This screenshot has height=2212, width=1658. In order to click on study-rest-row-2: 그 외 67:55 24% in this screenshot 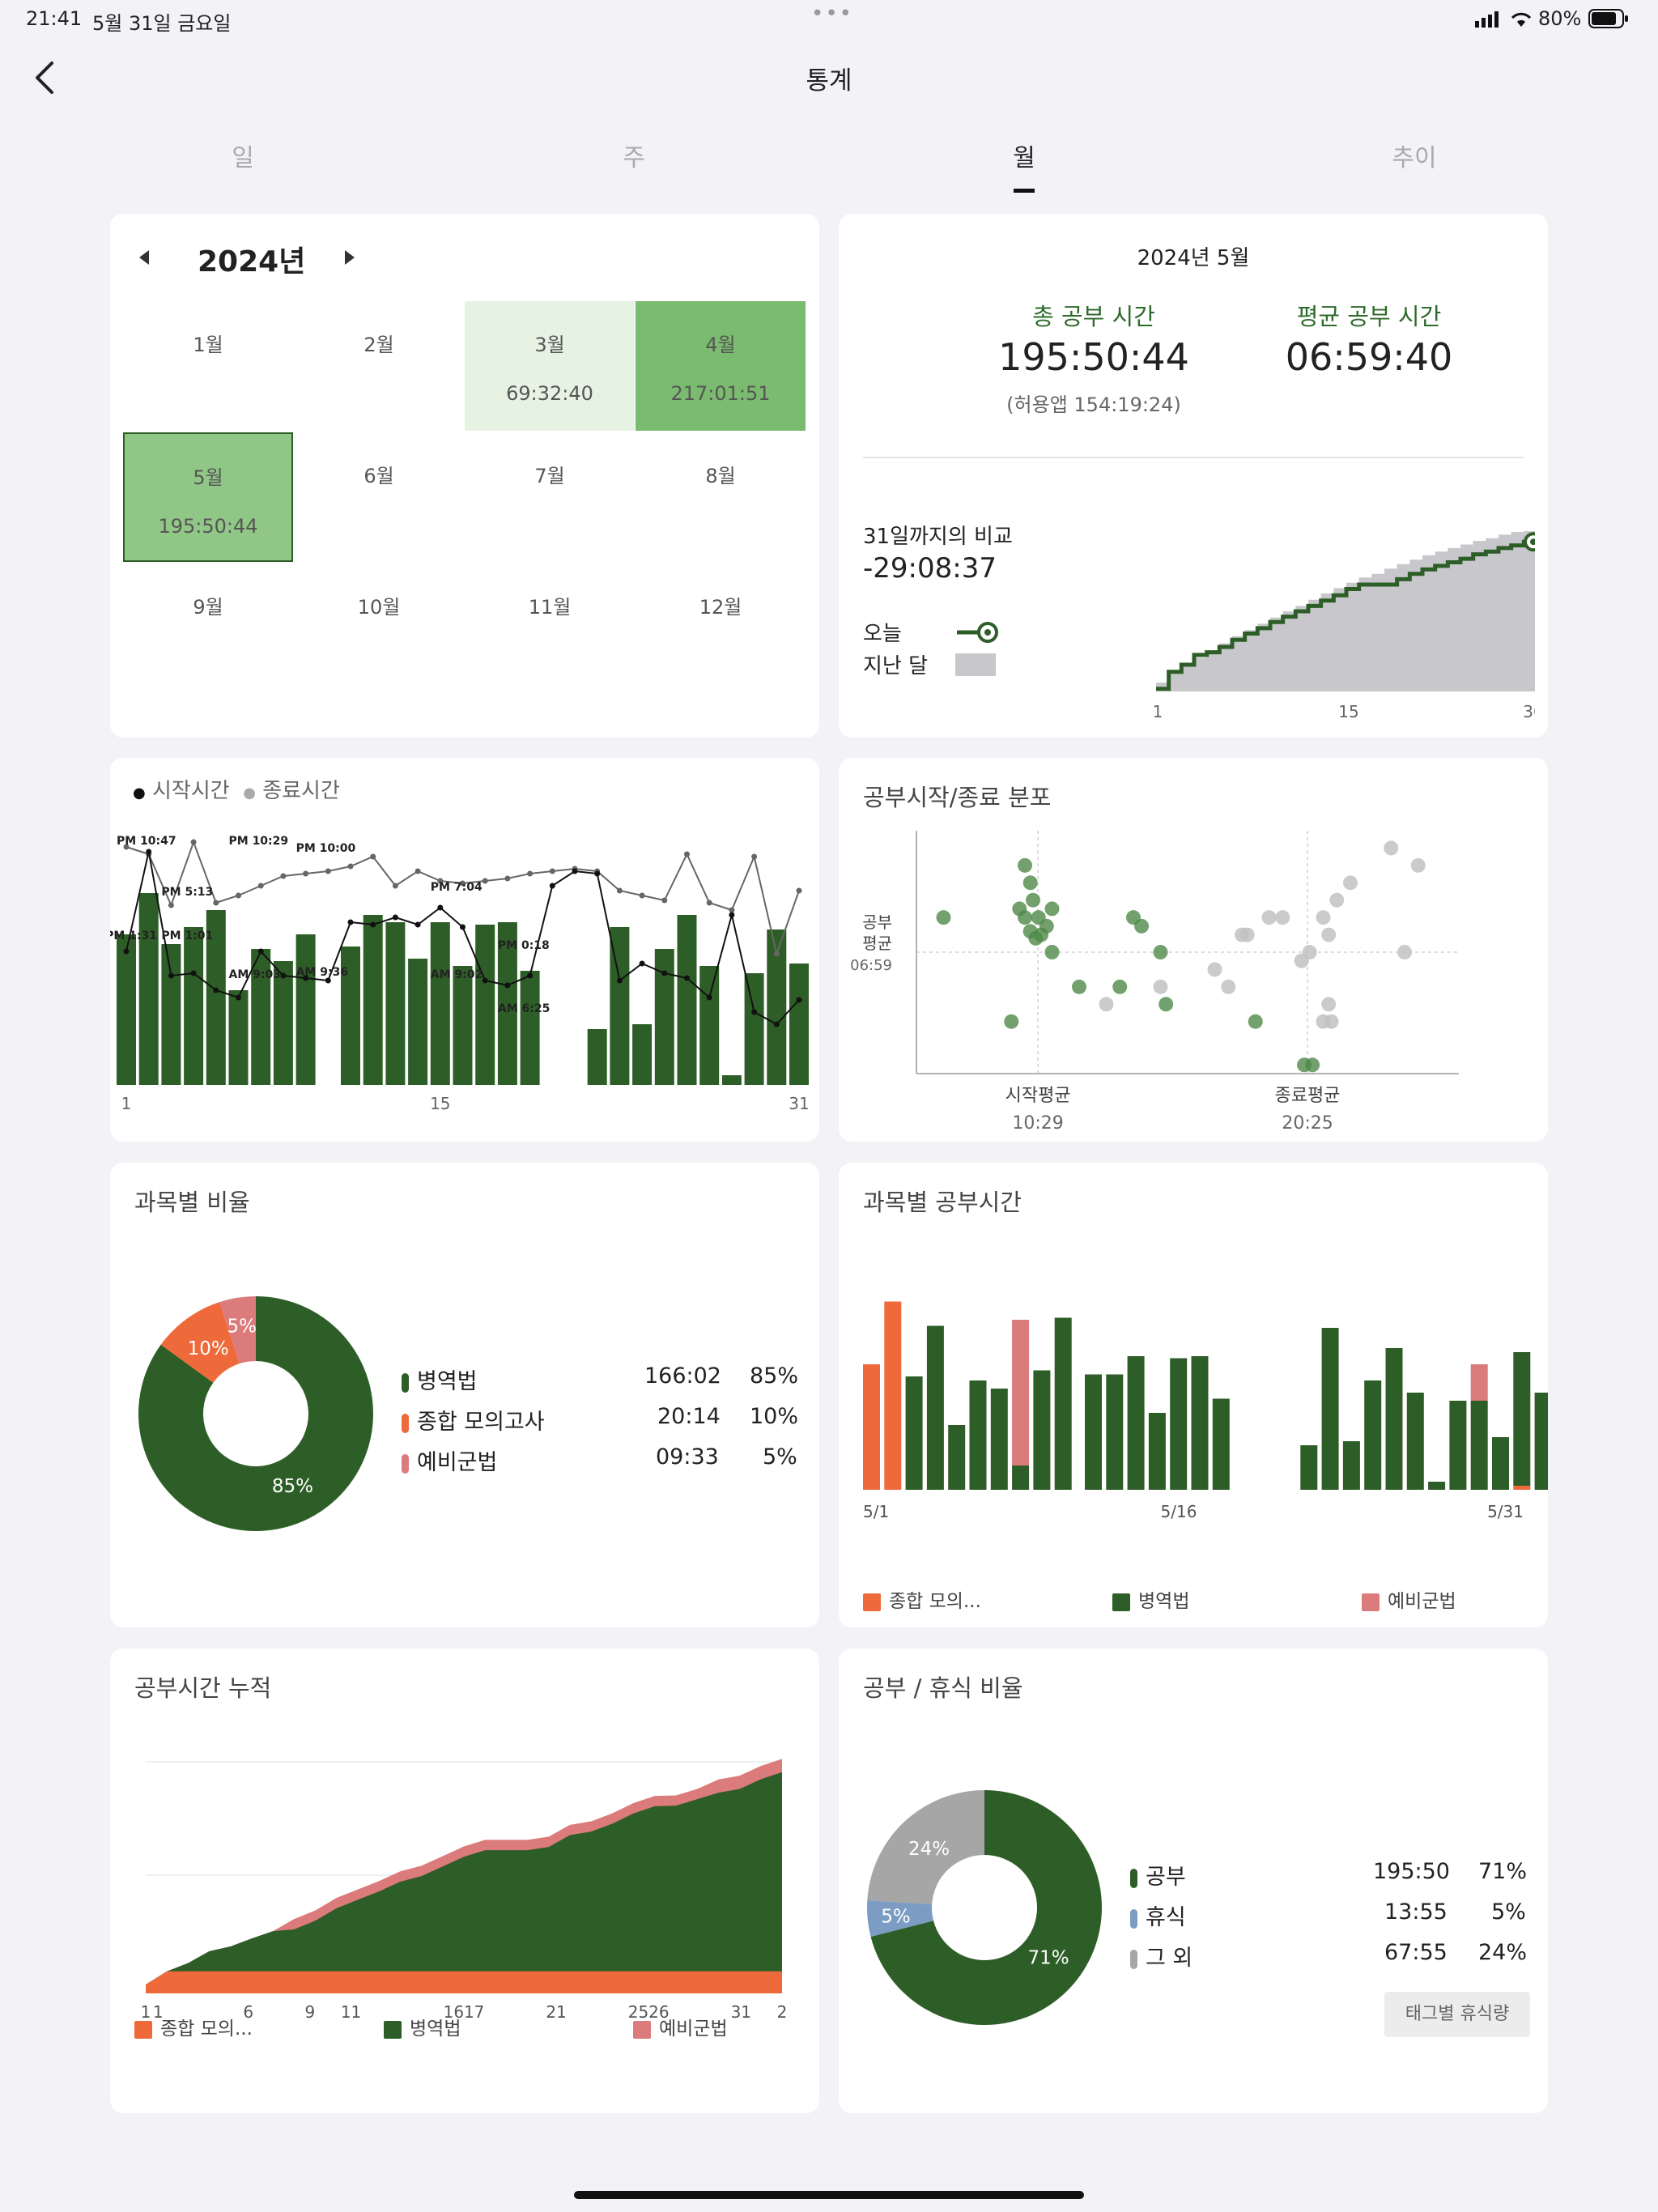, I will do `click(1332, 1956)`.